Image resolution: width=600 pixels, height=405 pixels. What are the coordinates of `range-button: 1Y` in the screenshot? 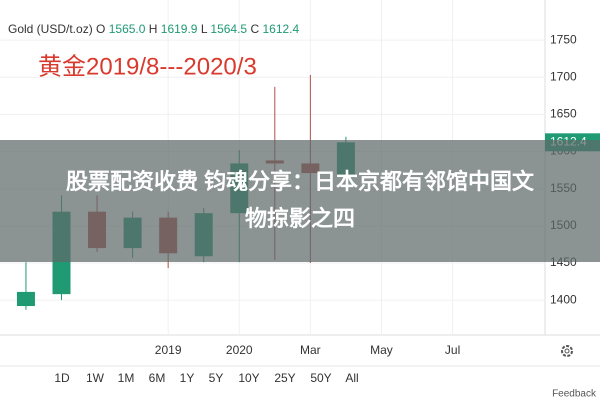 It's located at (187, 378).